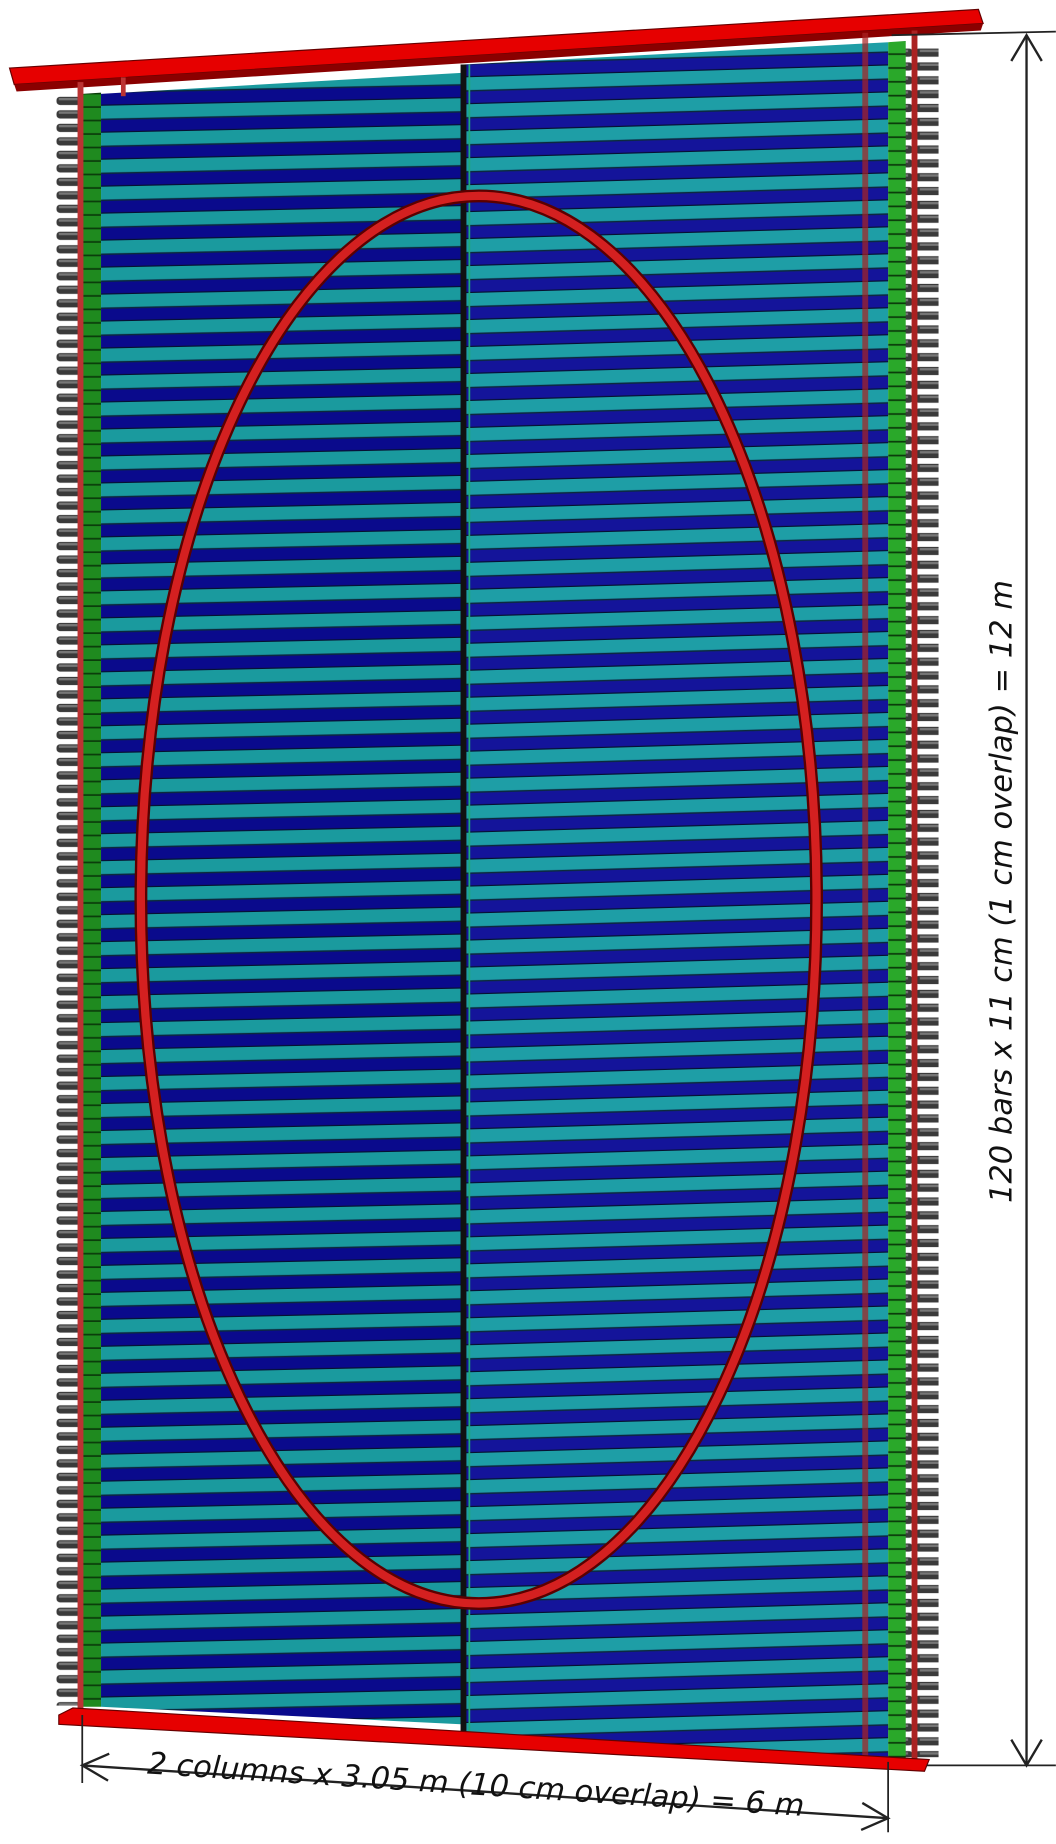  What do you see at coordinates (499, 57) in the screenshot?
I see `top-beam-shadow` at bounding box center [499, 57].